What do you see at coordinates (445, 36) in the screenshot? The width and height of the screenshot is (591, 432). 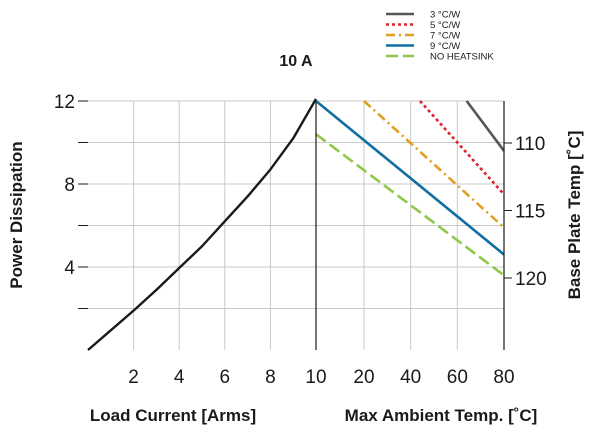 I see `legend-entry: 7 °C/W` at bounding box center [445, 36].